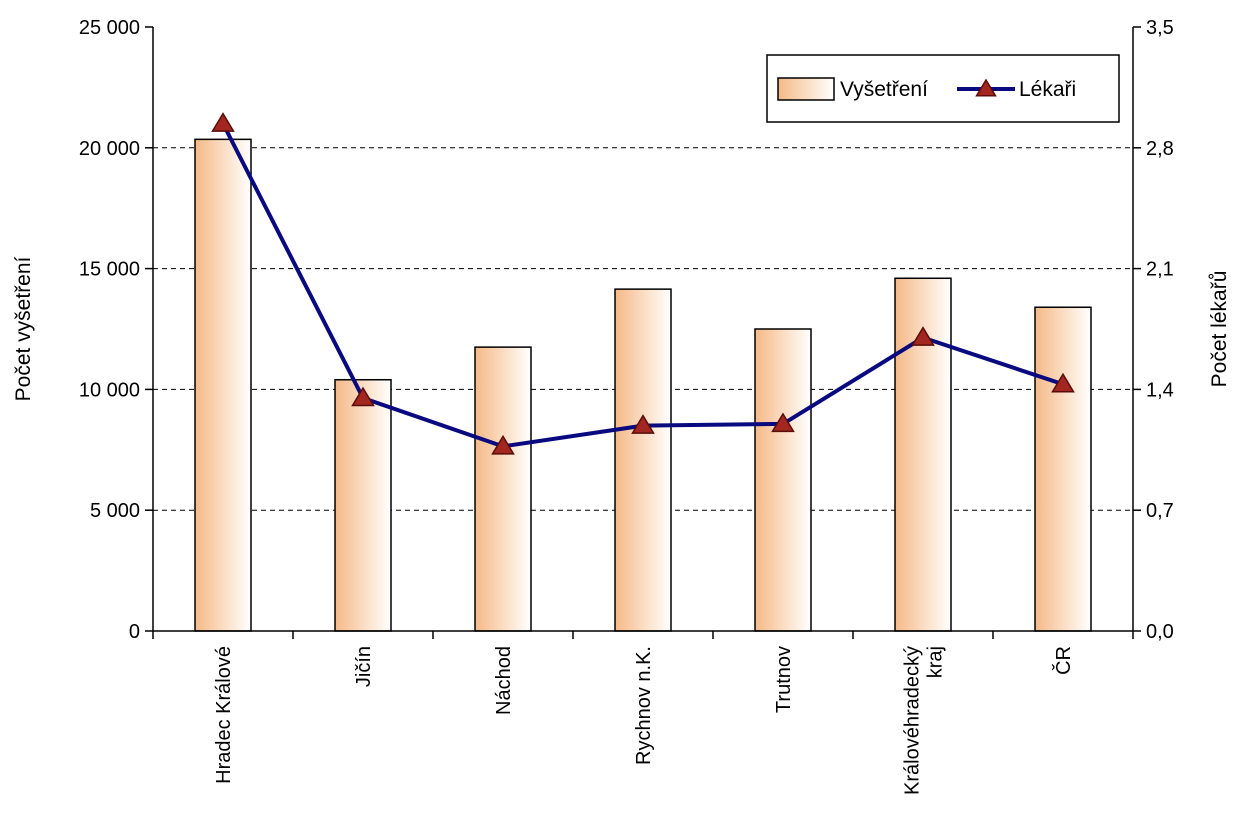 Image resolution: width=1234 pixels, height=823 pixels. Describe the element at coordinates (1047, 89) in the screenshot. I see `legend-label-line: Lékaři` at that location.